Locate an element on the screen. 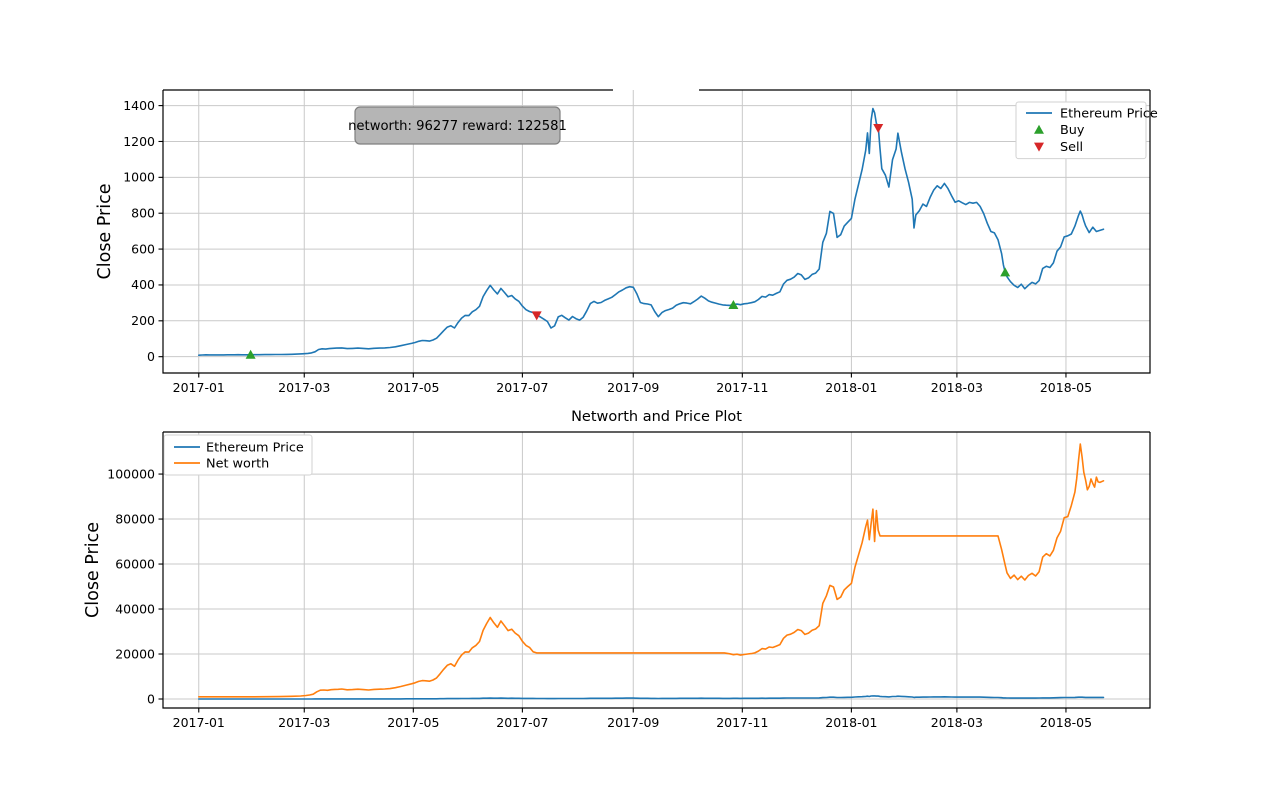  networth-annotation: networth: 96277 reward: 122581 is located at coordinates (457, 125).